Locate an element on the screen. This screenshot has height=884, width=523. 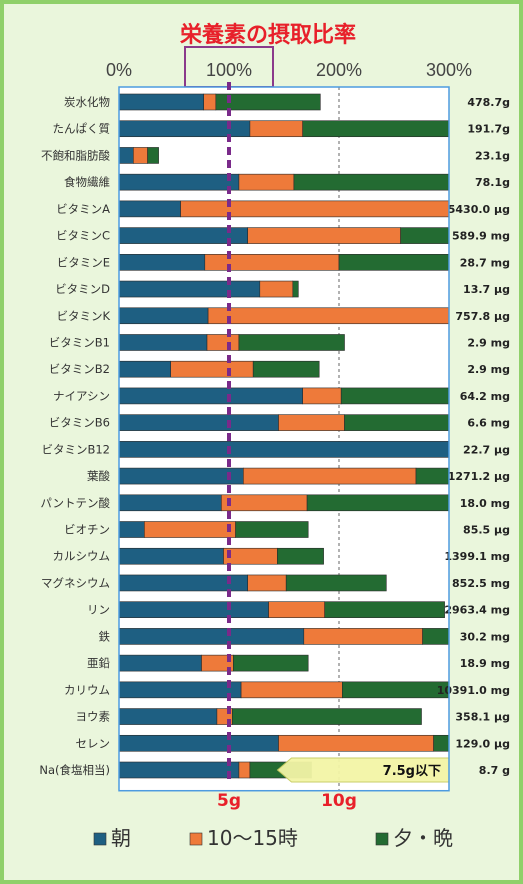
annotation-text: 7.5g以下 is located at coordinates (412, 771).